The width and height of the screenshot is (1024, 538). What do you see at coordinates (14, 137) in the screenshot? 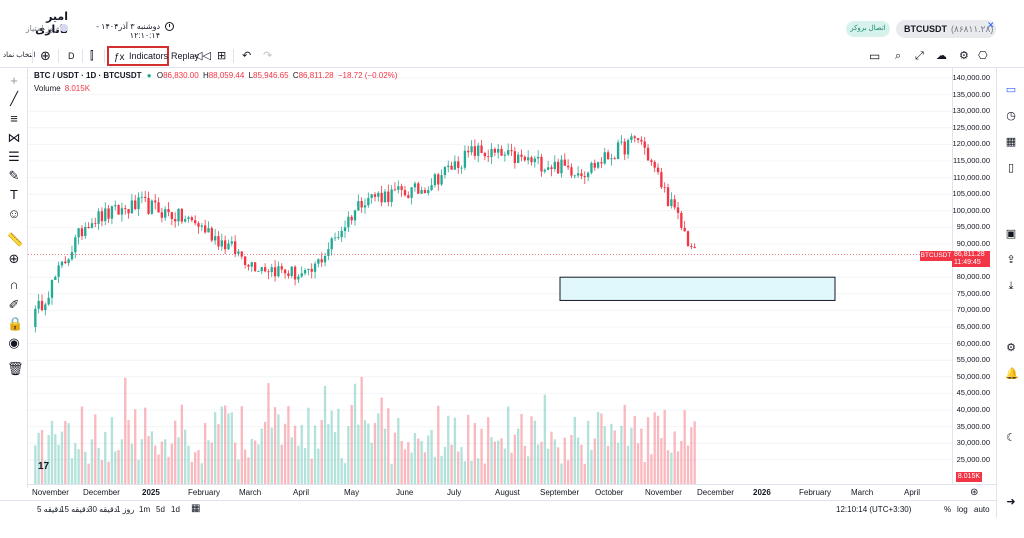
I see `pattern-icon: ⋈` at bounding box center [14, 137].